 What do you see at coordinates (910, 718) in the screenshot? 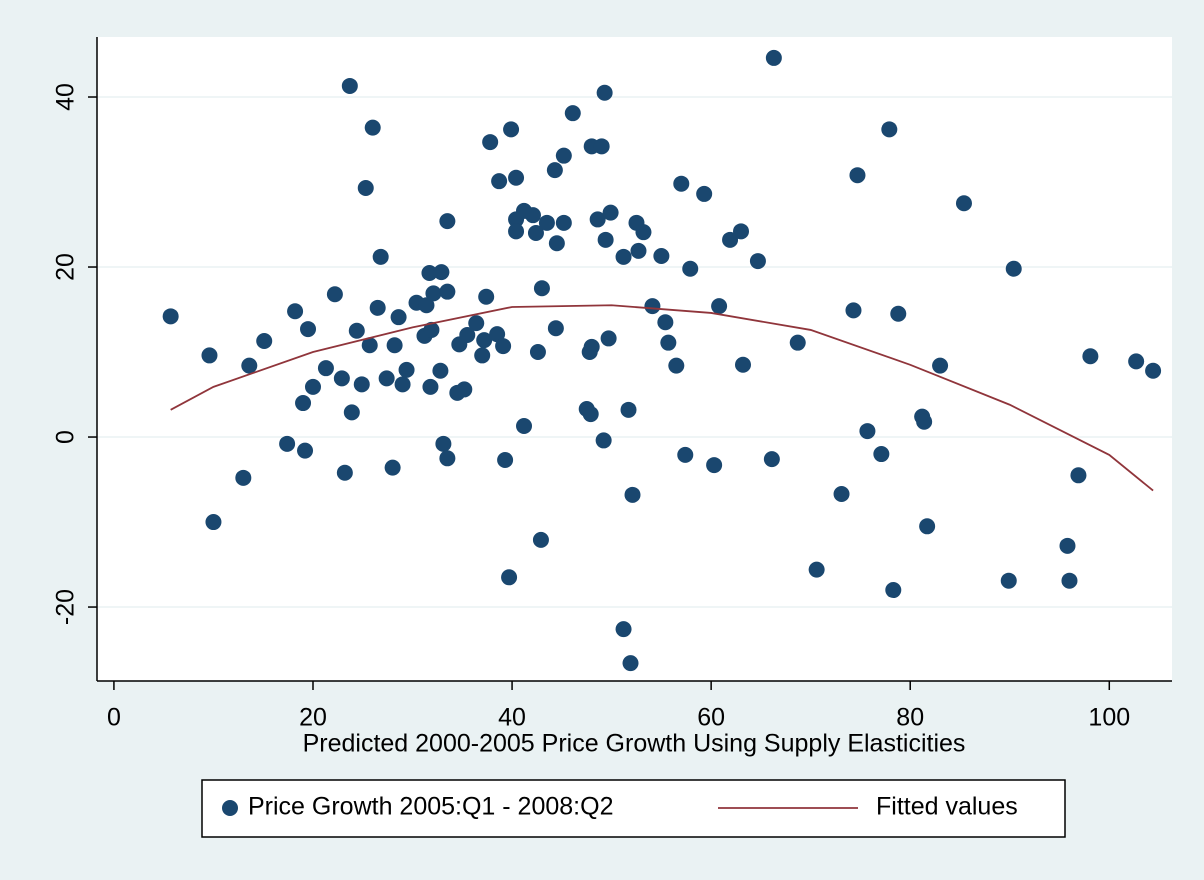
I see `x-tick-label: 80` at bounding box center [910, 718].